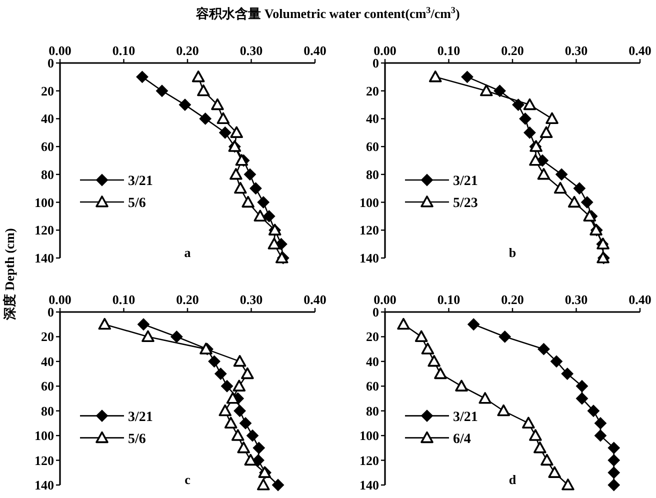 Image resolution: width=656 pixels, height=498 pixels. I want to click on legend-label: 5/23, so click(465, 203).